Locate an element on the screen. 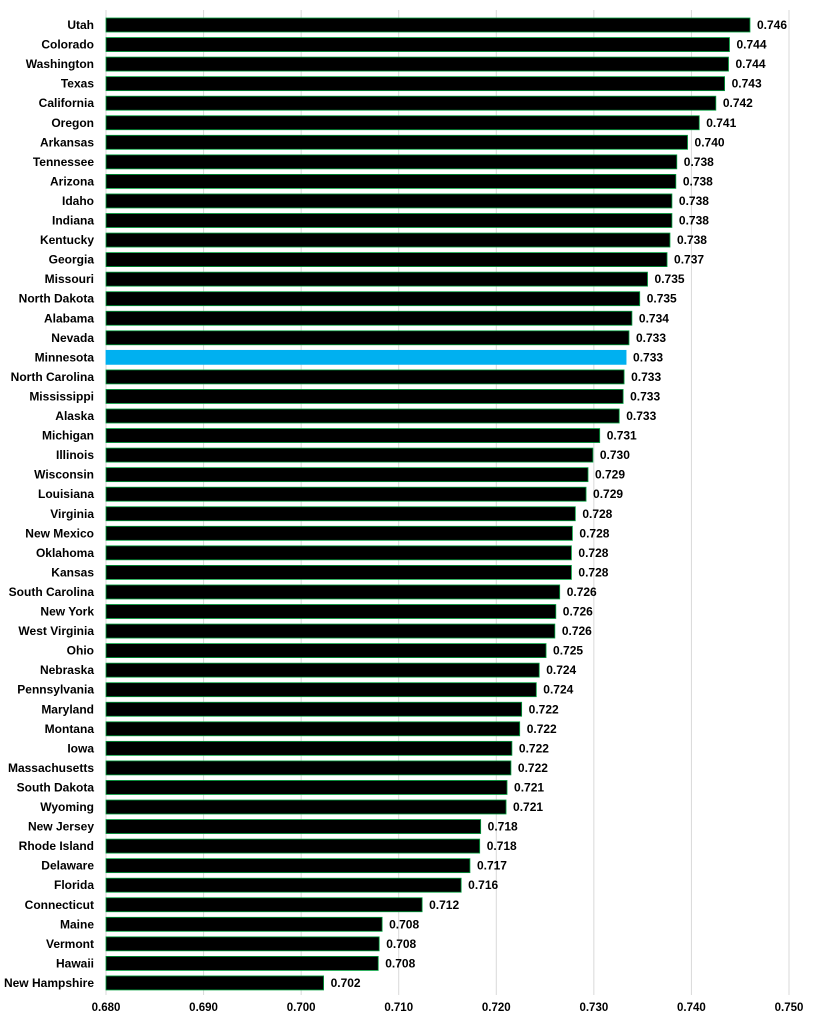 This screenshot has width=820, height=1024. category-label-nevada: Nevada is located at coordinates (72, 338).